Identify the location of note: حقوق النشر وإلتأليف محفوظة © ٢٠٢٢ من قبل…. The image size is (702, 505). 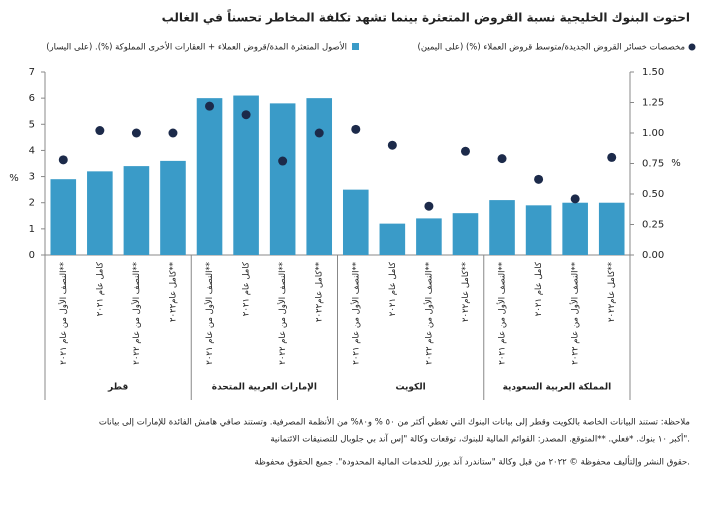
(472, 462).